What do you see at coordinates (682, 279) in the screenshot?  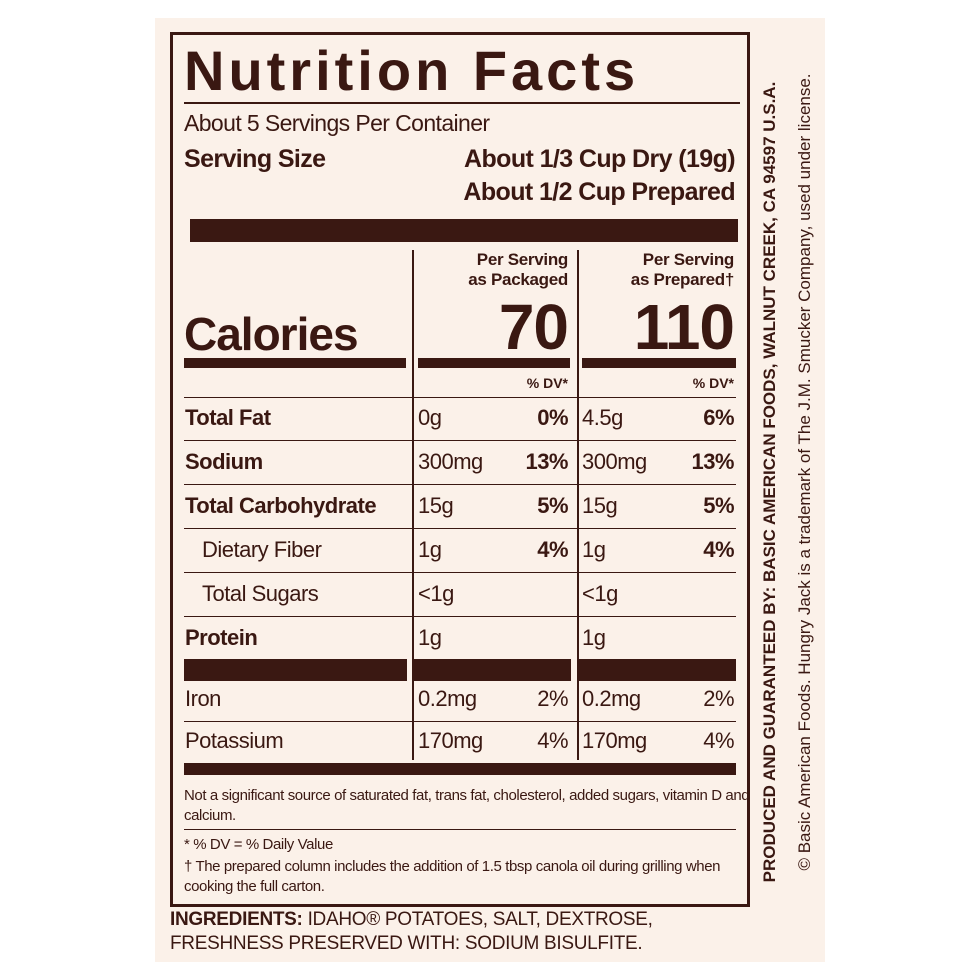 I see `column-header: as Prepared†` at bounding box center [682, 279].